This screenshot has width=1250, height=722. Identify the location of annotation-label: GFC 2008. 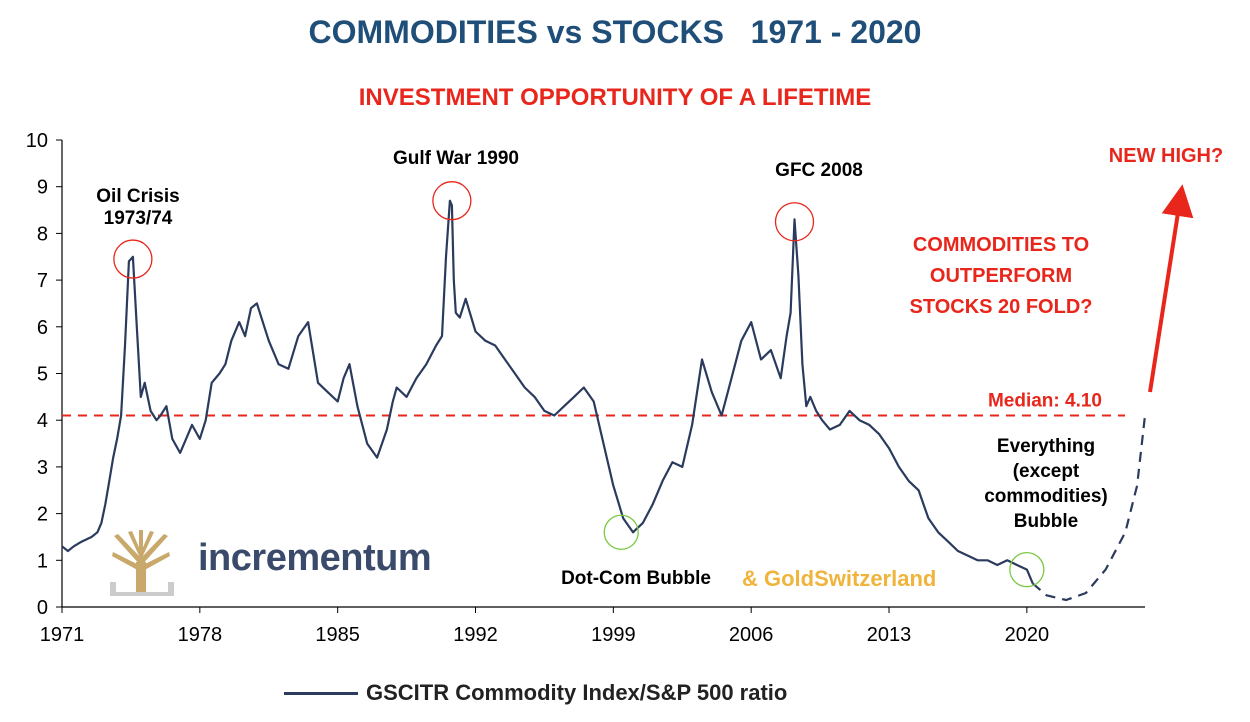
(819, 170).